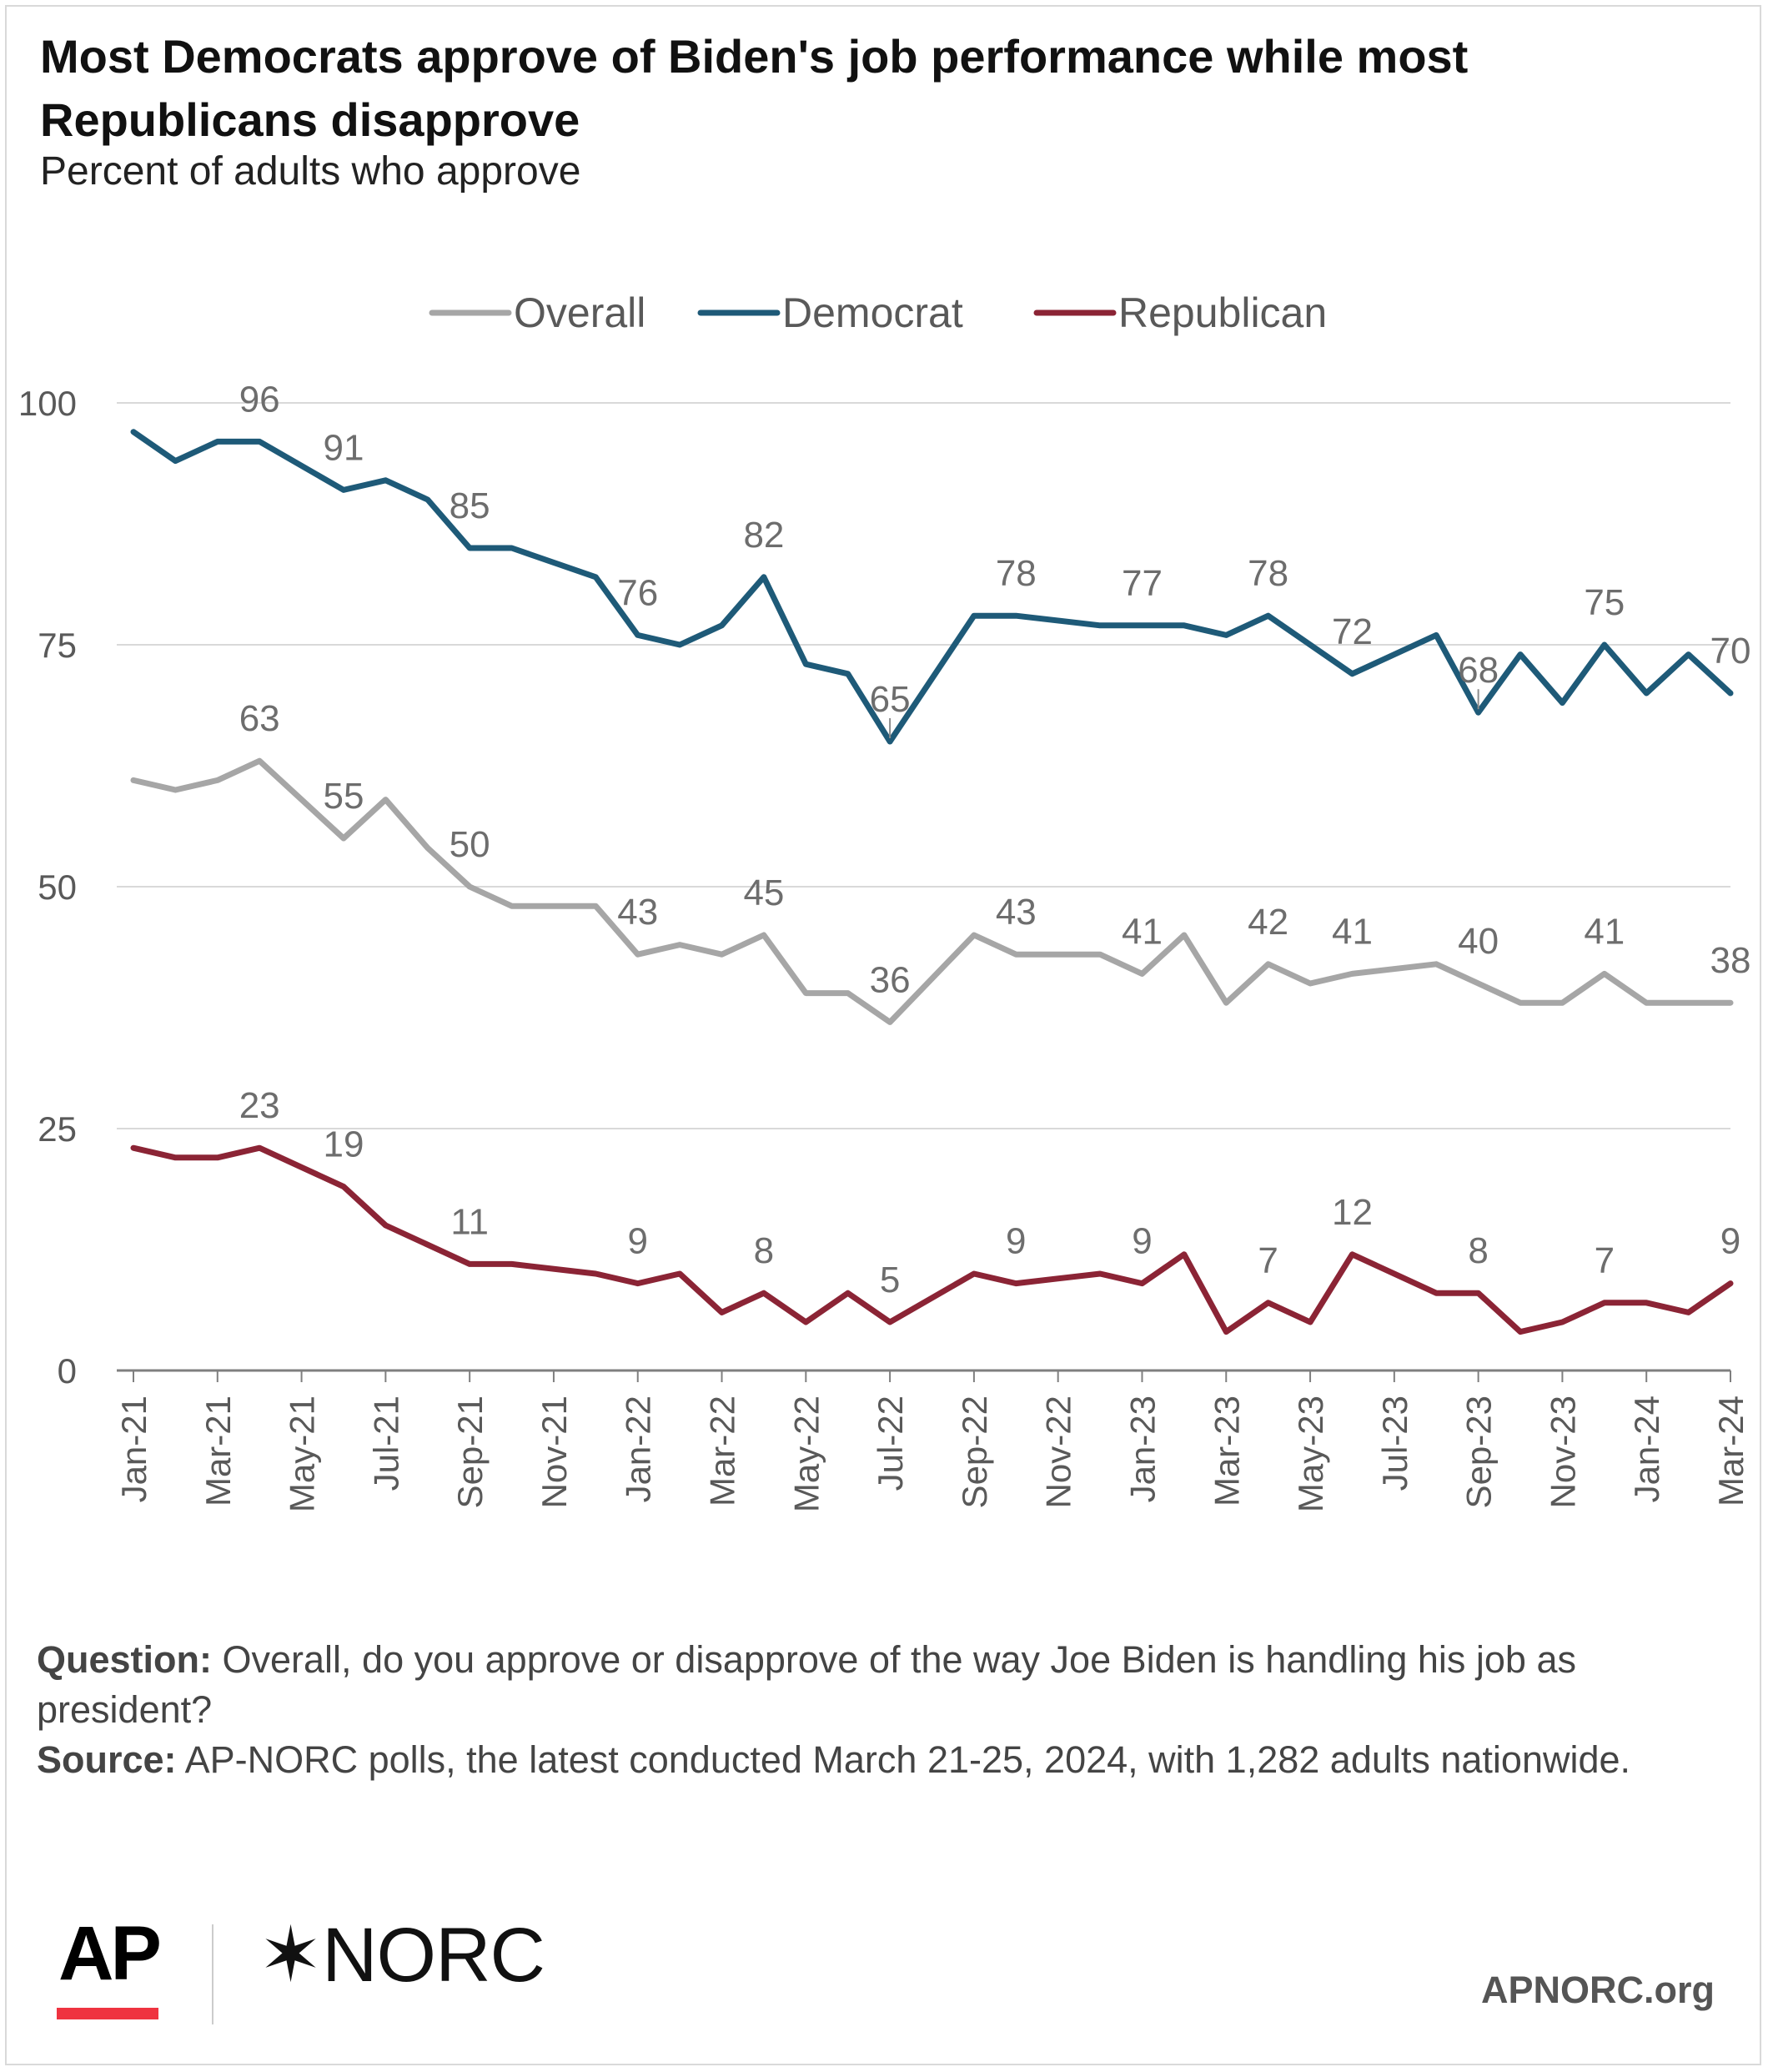 This screenshot has width=1768, height=2072. What do you see at coordinates (110, 1953) in the screenshot?
I see `ap-logo: AP` at bounding box center [110, 1953].